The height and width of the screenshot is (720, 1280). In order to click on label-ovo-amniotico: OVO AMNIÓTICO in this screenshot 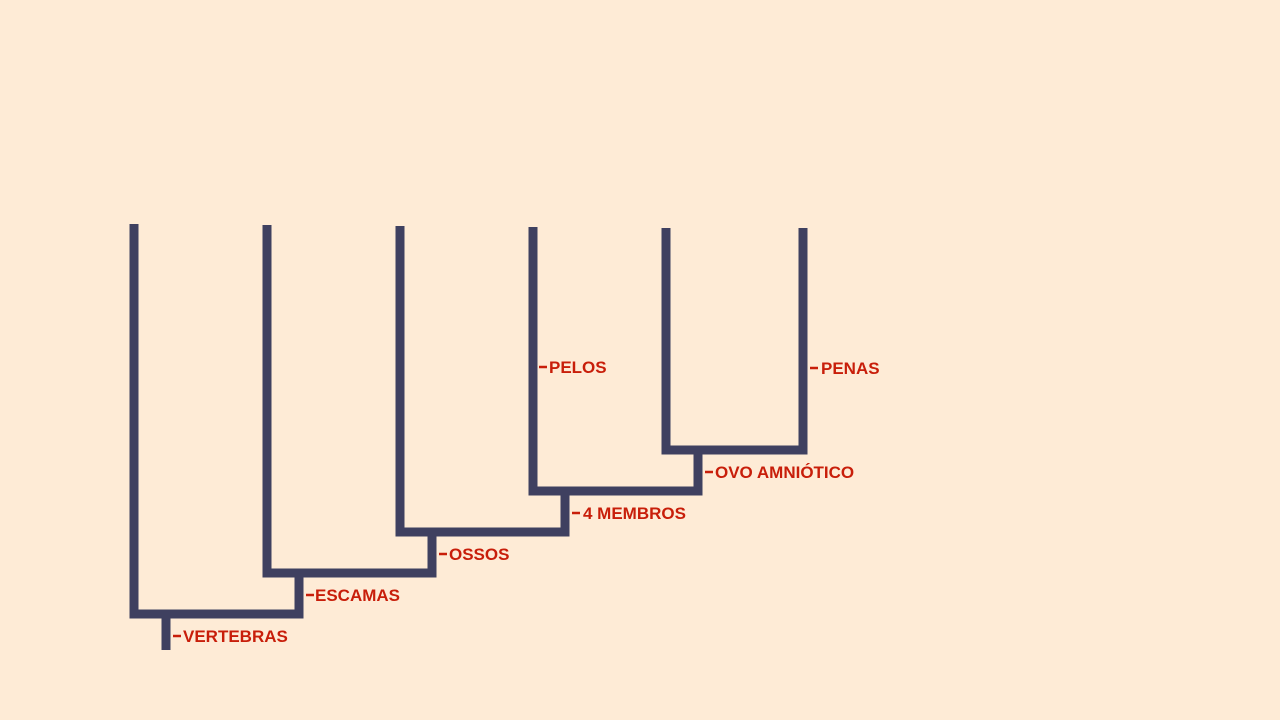, I will do `click(784, 472)`.